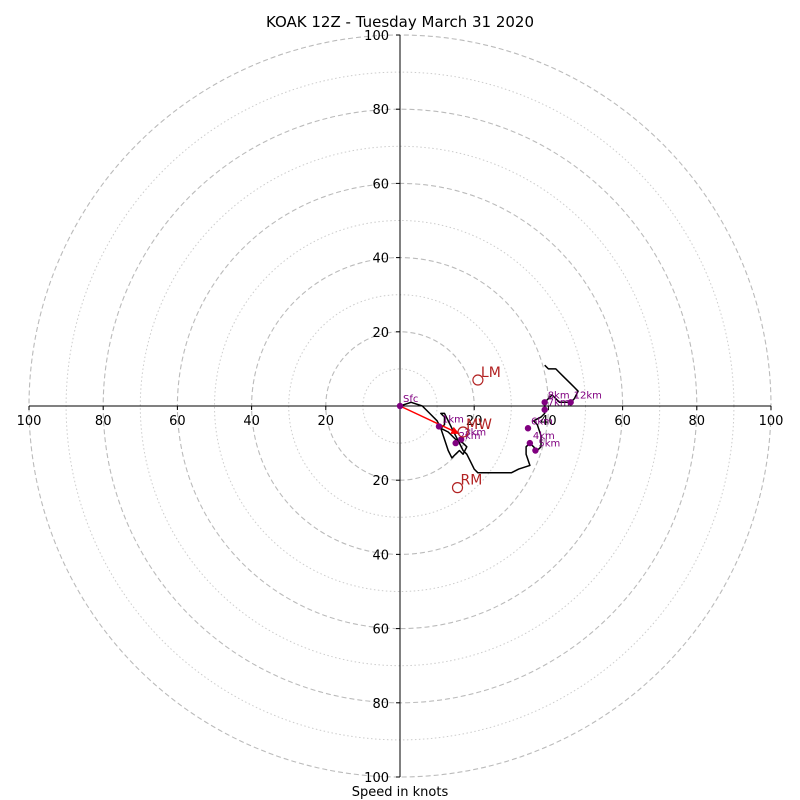 The width and height of the screenshot is (800, 800). Describe the element at coordinates (544, 436) in the screenshot. I see `height-marker-label: 4km` at that location.